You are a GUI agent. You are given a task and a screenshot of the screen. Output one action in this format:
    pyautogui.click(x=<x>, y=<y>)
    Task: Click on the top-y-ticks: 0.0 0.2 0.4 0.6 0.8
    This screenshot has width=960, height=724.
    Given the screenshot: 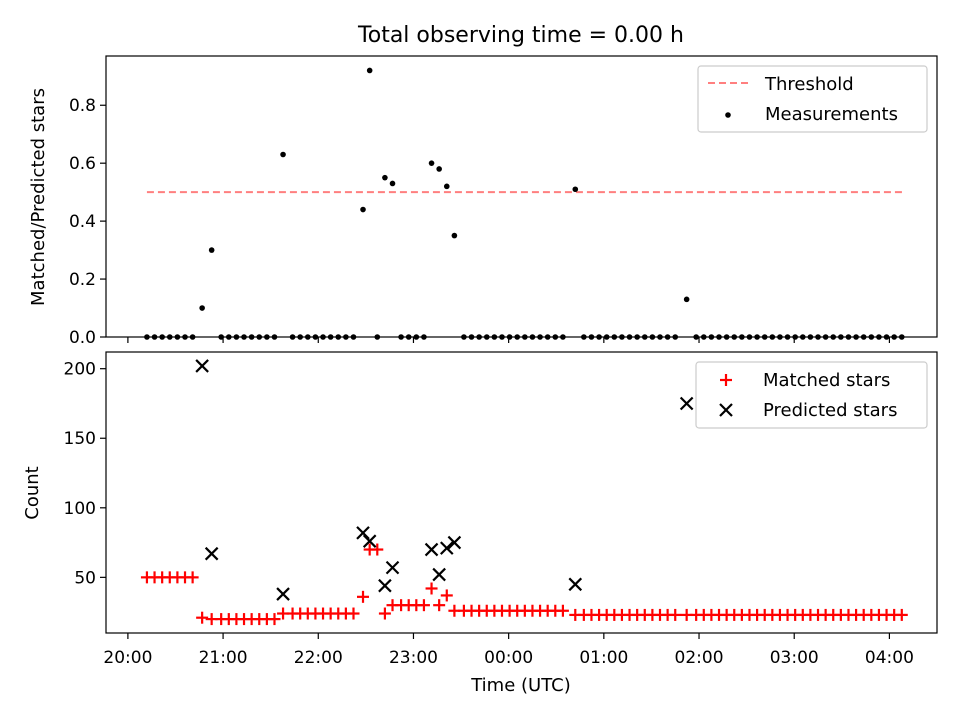 What is the action you would take?
    pyautogui.click(x=87, y=222)
    